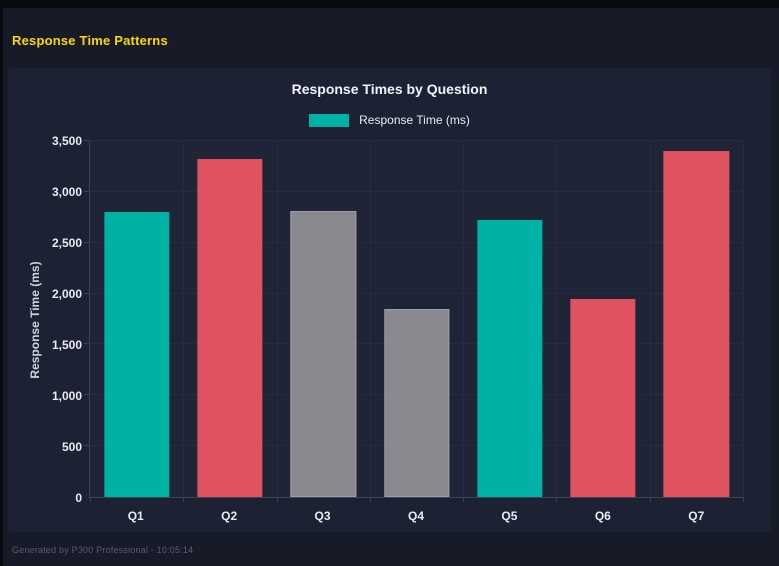 This screenshot has width=779, height=566. I want to click on x-axis-tick-label: Q3, so click(322, 516).